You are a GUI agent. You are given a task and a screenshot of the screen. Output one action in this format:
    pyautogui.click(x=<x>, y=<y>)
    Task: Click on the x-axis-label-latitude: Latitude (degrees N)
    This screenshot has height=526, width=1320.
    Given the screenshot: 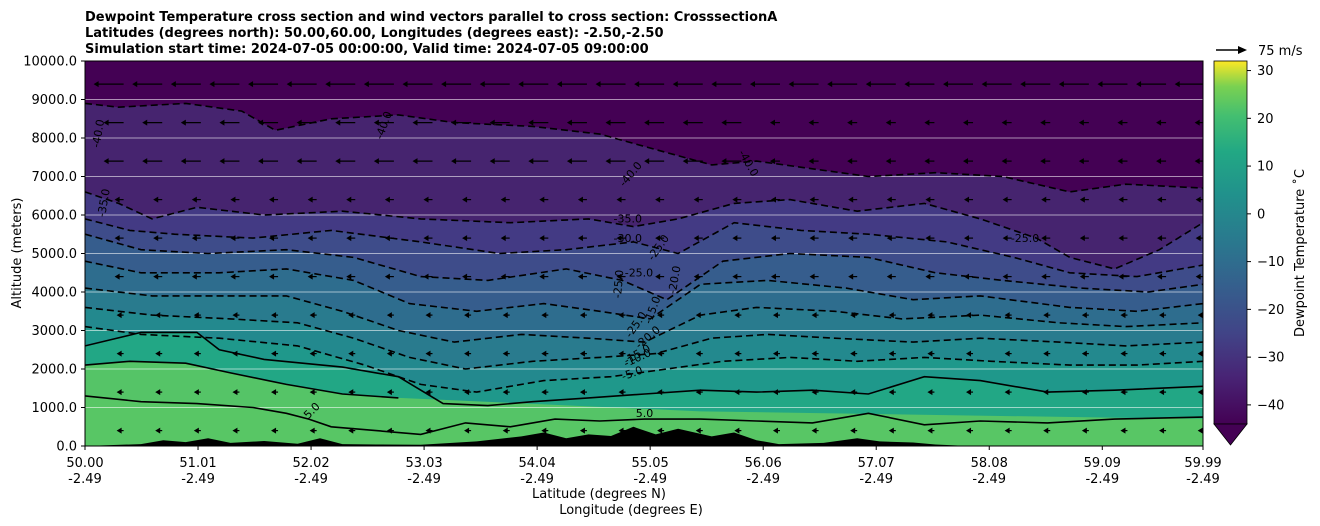 What is the action you would take?
    pyautogui.click(x=599, y=494)
    